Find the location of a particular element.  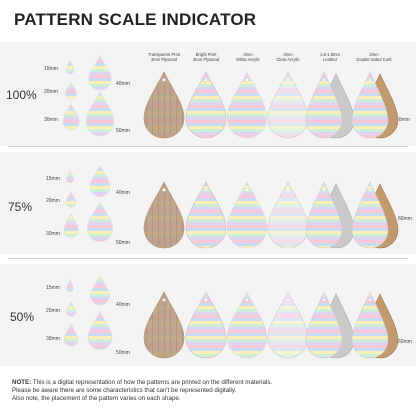

column-header-white-acrylic: 3mm White Acrylic is located at coordinates (248, 57).